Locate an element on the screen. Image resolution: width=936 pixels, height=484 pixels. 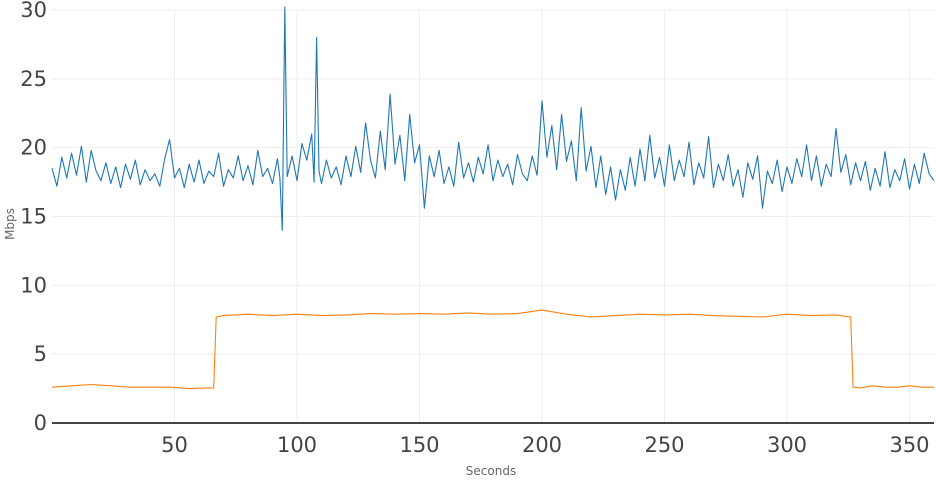
x-tick-label: 350 is located at coordinates (909, 445).